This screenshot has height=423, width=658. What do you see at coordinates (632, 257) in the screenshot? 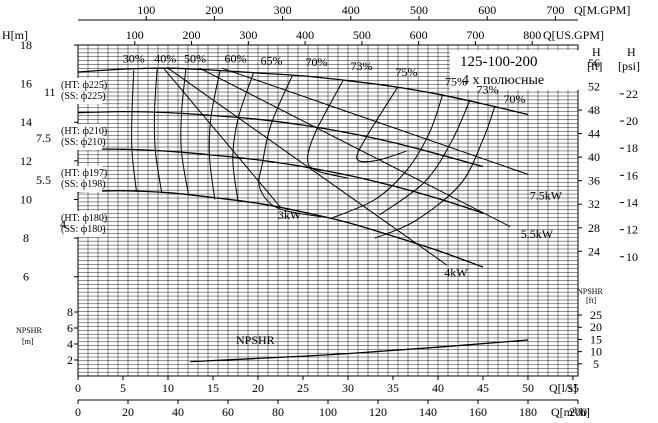
I see `y-right-psi-tick-label: 10` at bounding box center [632, 257].